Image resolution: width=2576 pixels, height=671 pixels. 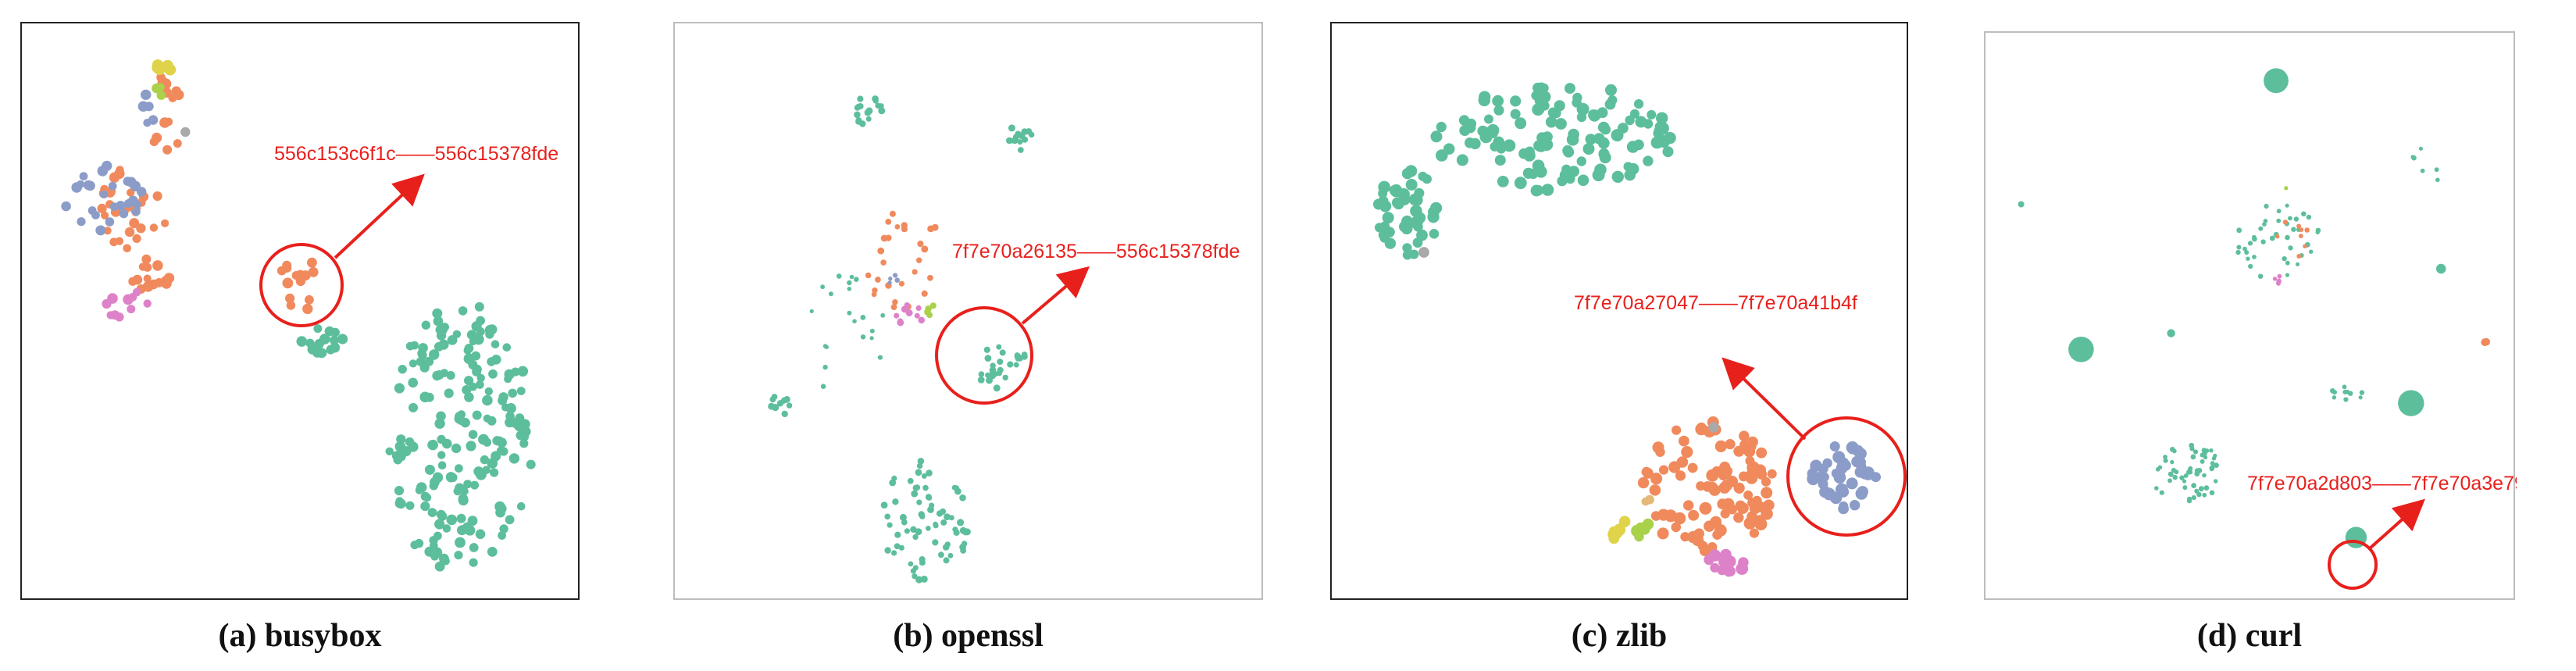 What do you see at coordinates (161, 95) in the screenshot?
I see `scatter-point-lime` at bounding box center [161, 95].